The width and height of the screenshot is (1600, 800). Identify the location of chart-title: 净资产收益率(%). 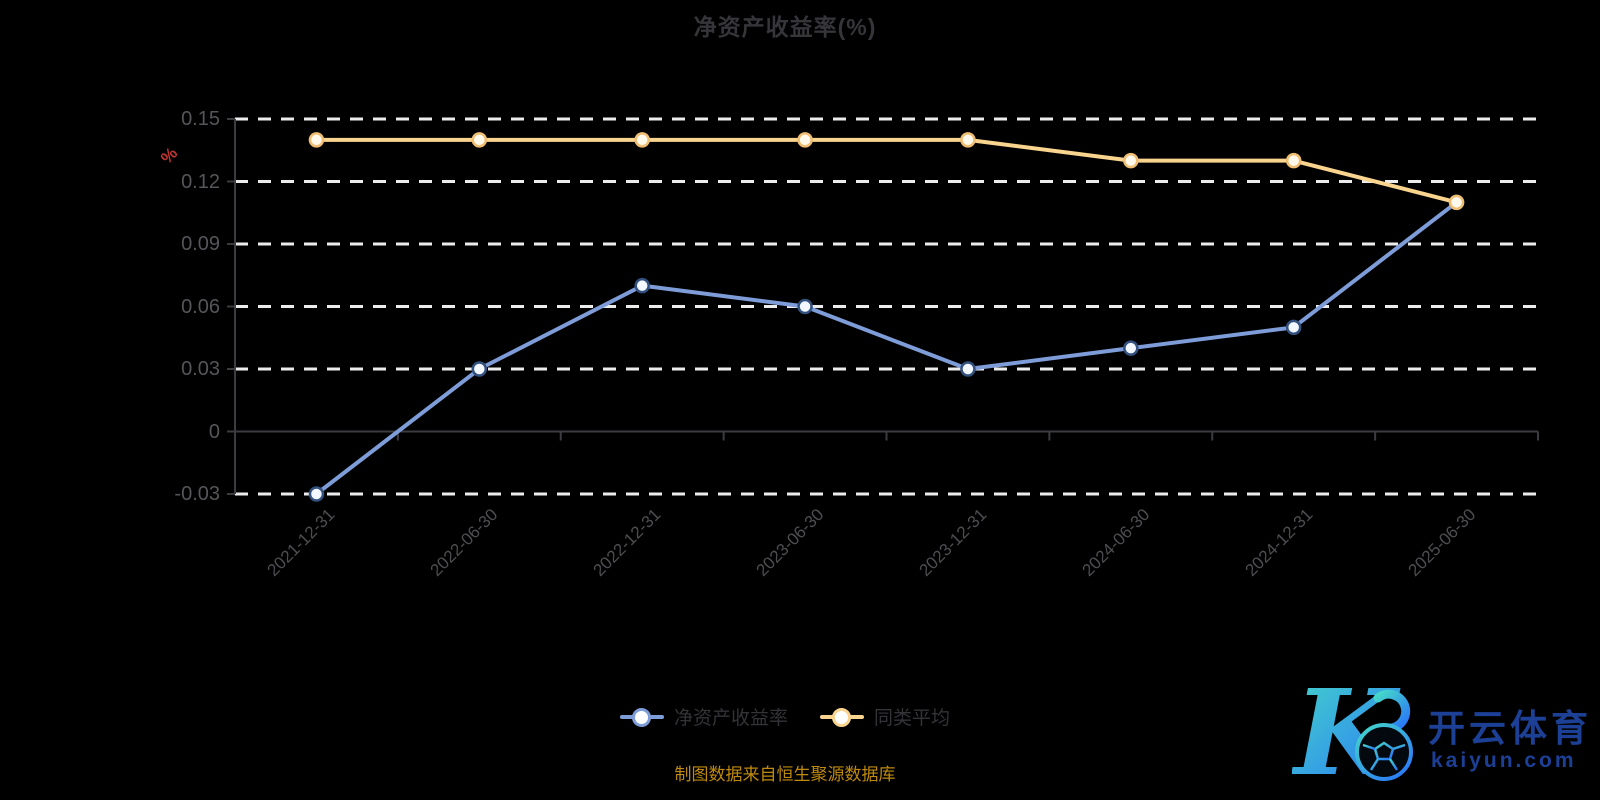
(785, 27).